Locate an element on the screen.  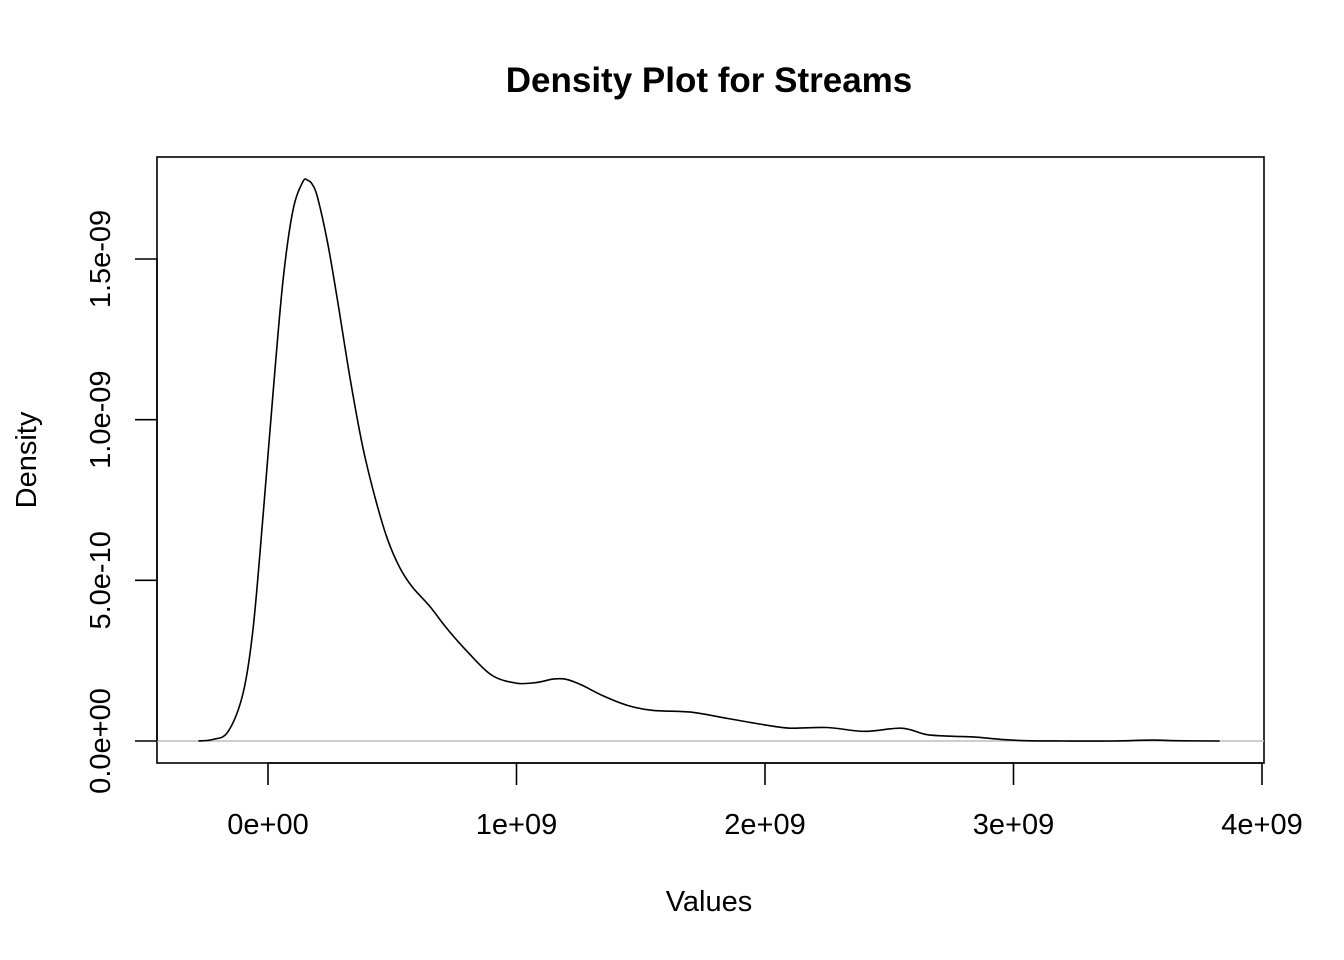
y-tick-label: 0.0e+00 is located at coordinates (101, 741).